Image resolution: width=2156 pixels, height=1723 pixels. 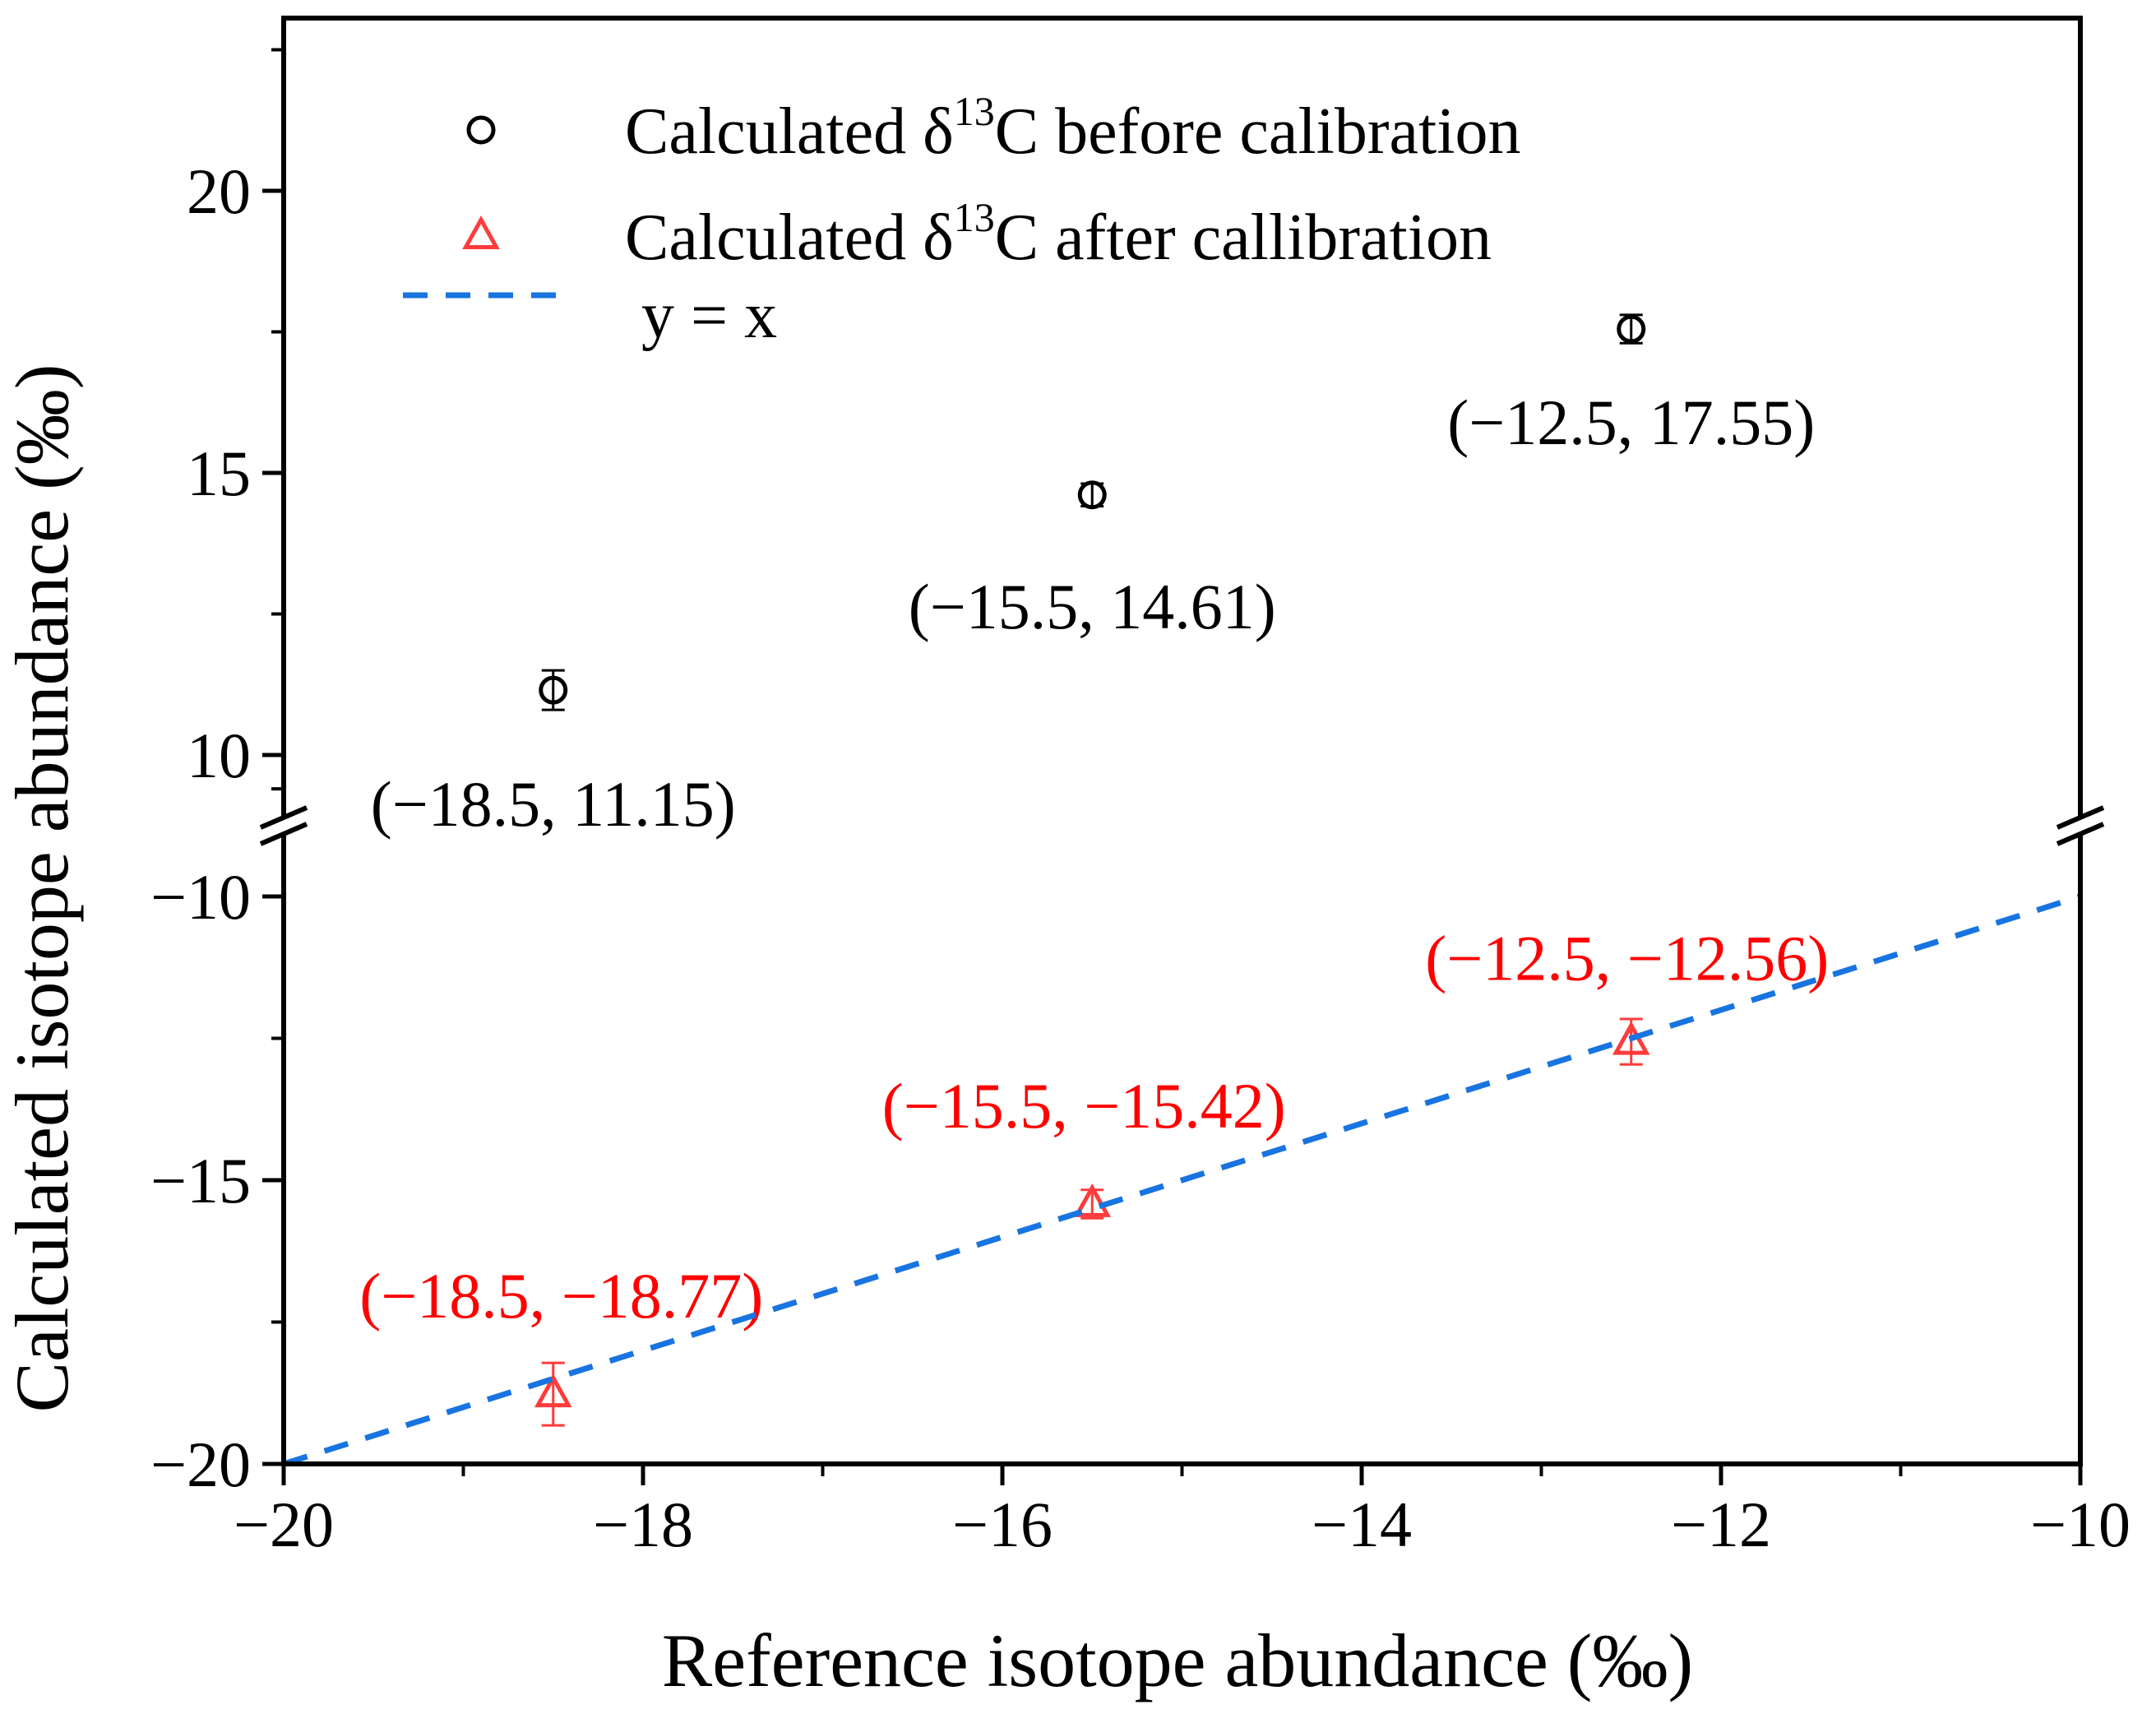 What do you see at coordinates (42, 889) in the screenshot?
I see `y-axis-title: Calculated isotope abundance (‰)` at bounding box center [42, 889].